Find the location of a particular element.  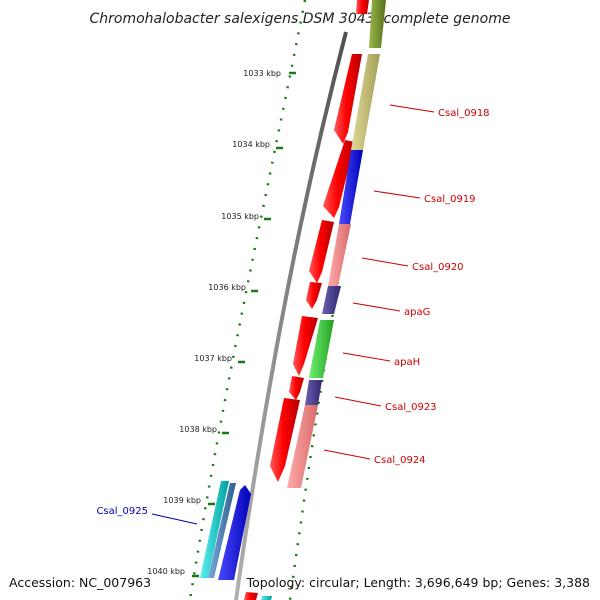

tick-label: 1033 kbp is located at coordinates (262, 73).